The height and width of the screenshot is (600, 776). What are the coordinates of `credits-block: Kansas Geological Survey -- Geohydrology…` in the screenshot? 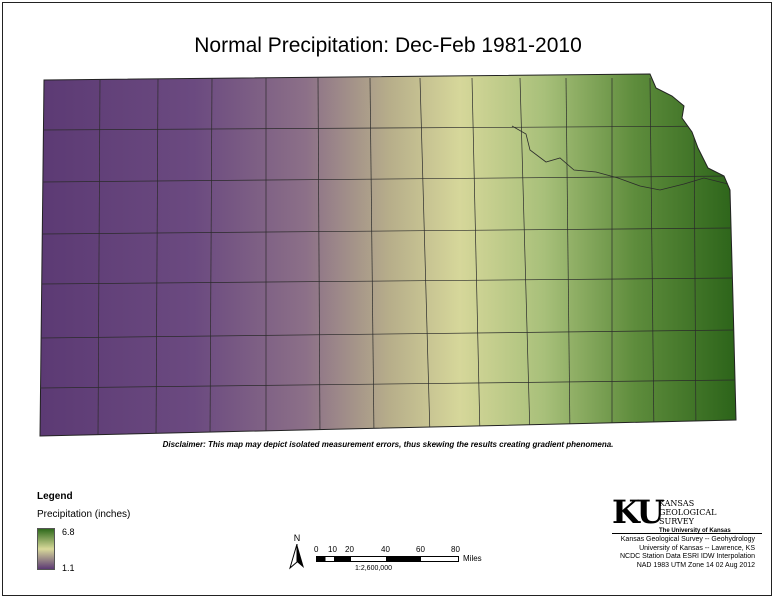 It's located at (687, 553).